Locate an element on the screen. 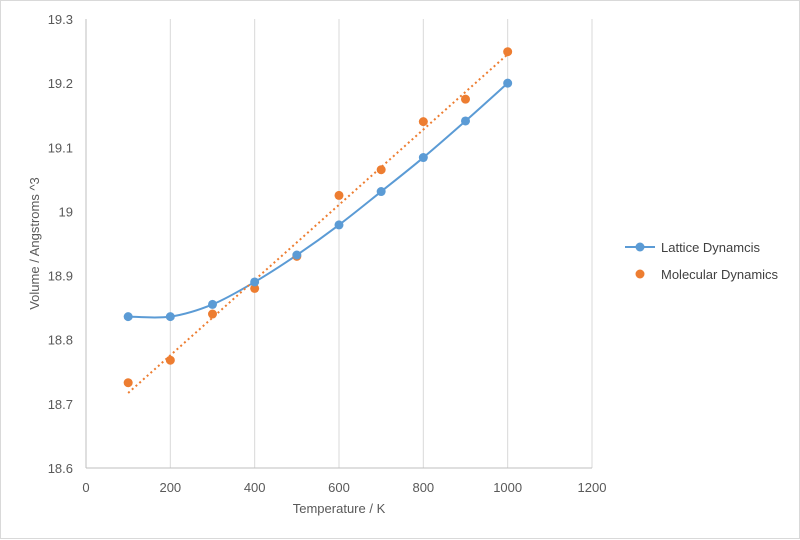  x-axis-title: Temperature / K is located at coordinates (339, 508).